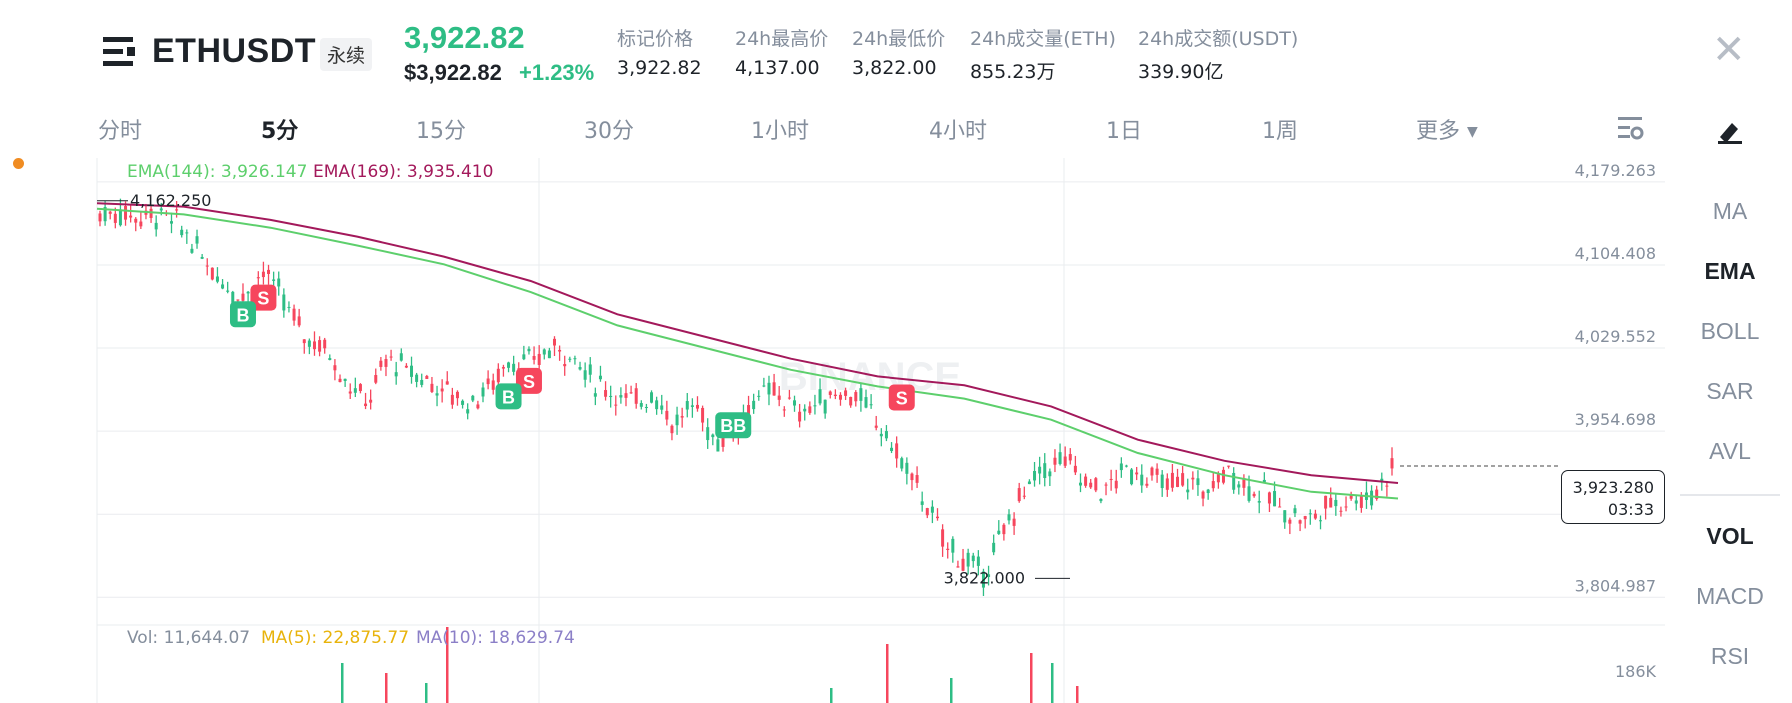 The image size is (1792, 703). What do you see at coordinates (1615, 253) in the screenshot?
I see `y-tick-label: 4,104.408` at bounding box center [1615, 253].